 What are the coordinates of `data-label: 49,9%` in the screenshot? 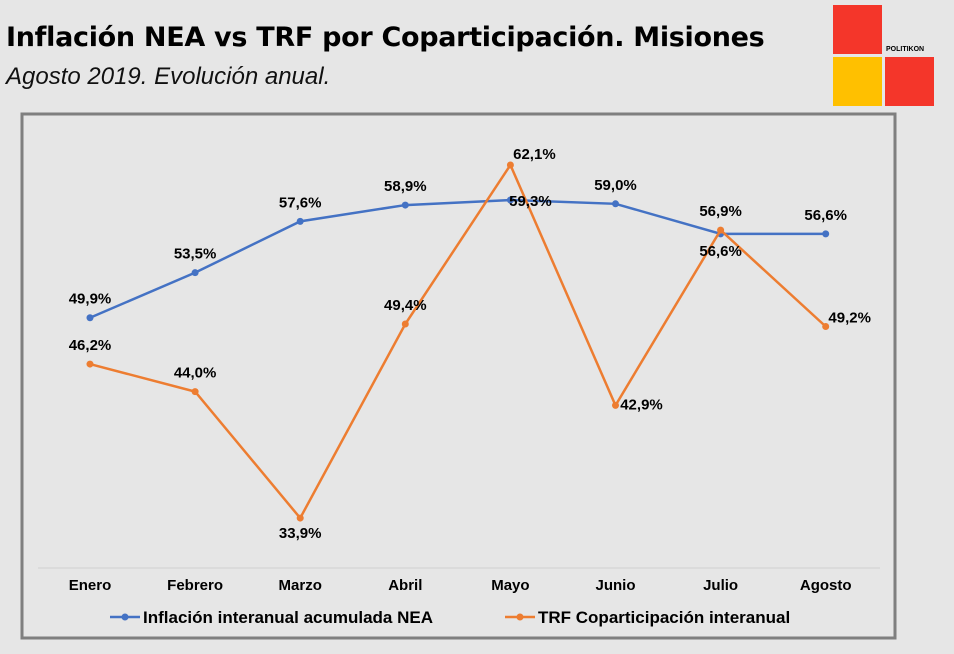 It's located at (90, 299).